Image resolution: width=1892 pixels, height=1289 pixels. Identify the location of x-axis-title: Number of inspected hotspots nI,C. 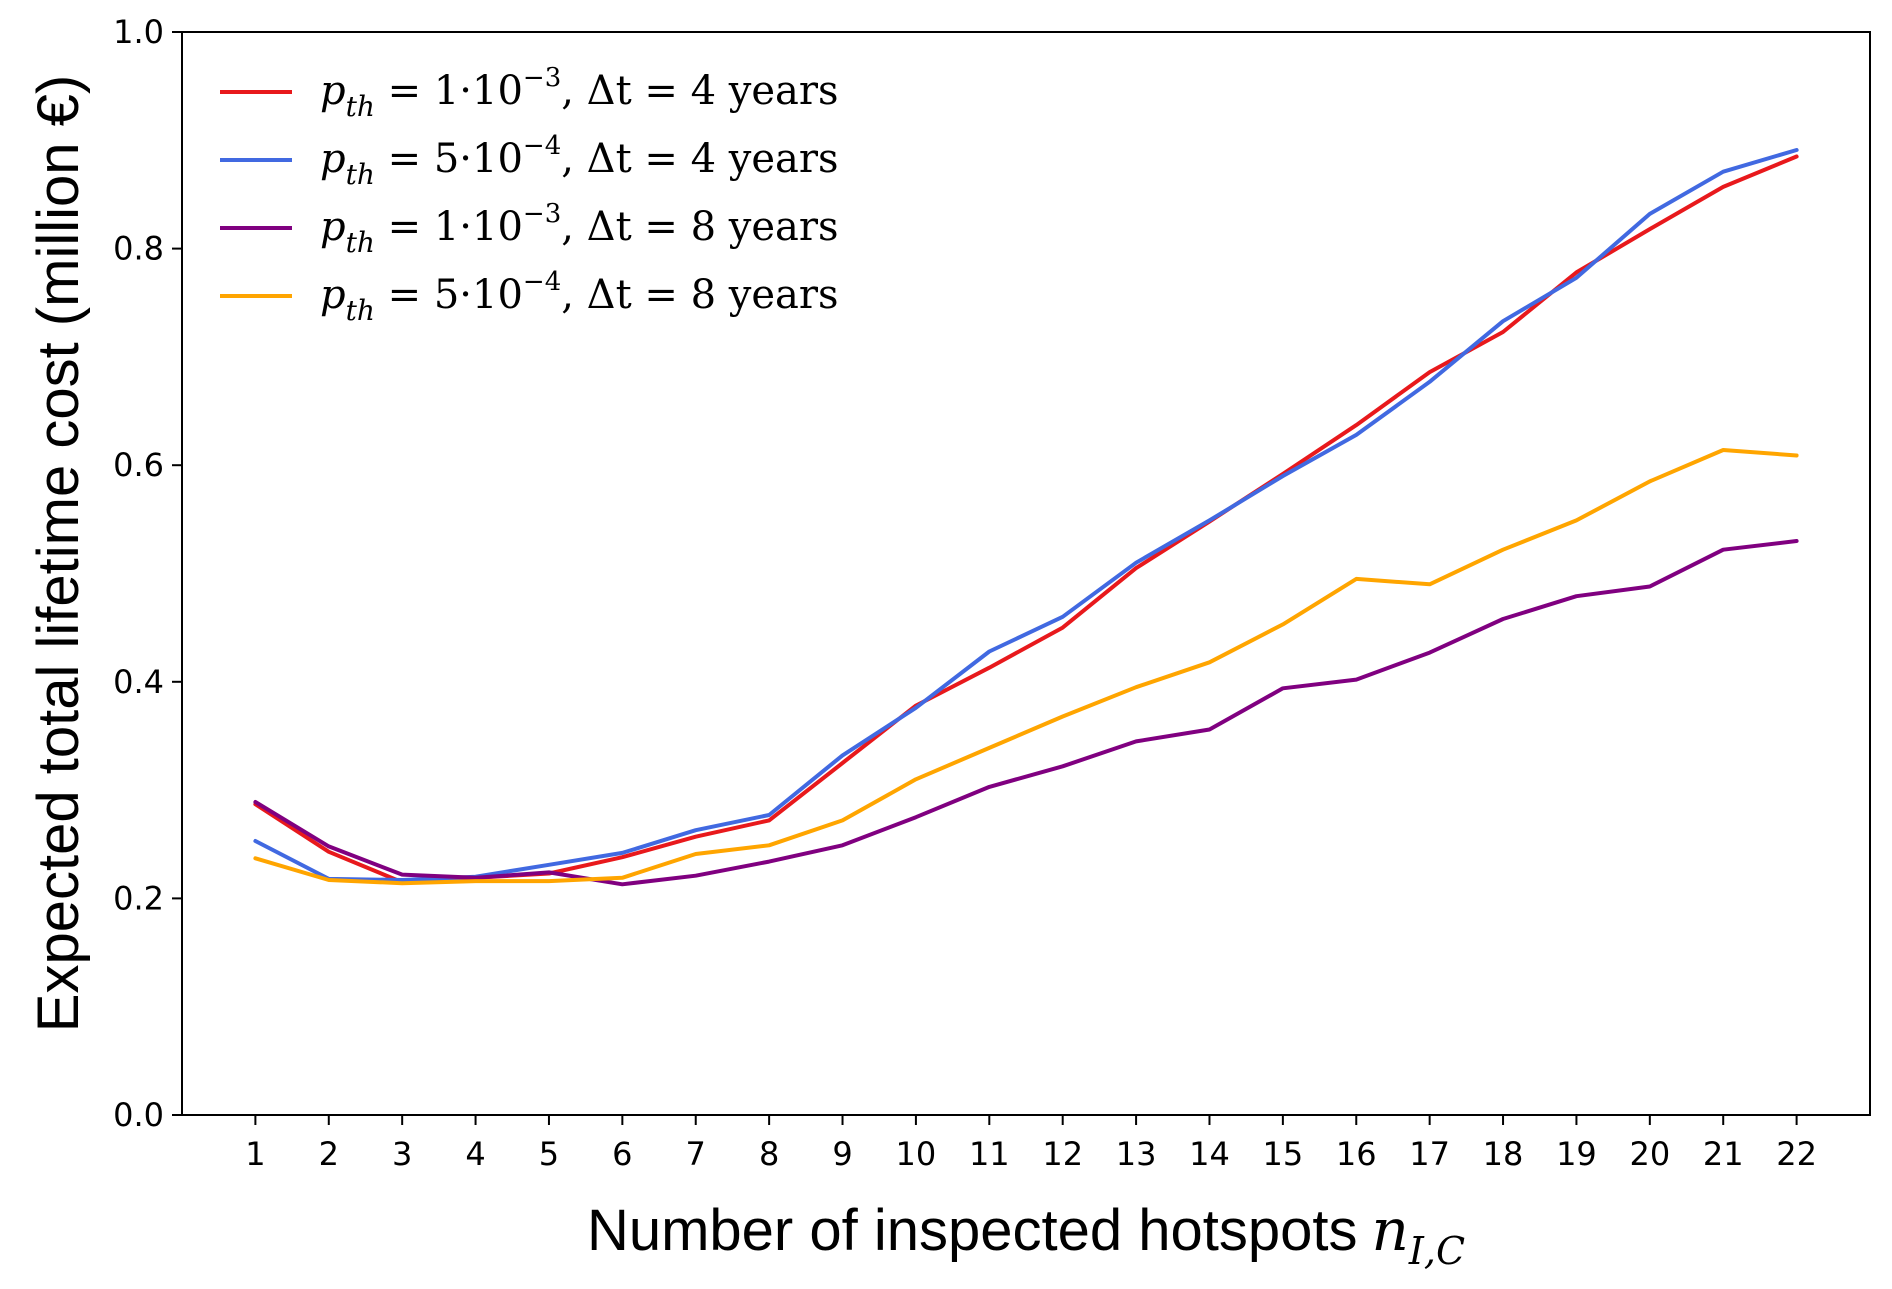
(1026, 1234).